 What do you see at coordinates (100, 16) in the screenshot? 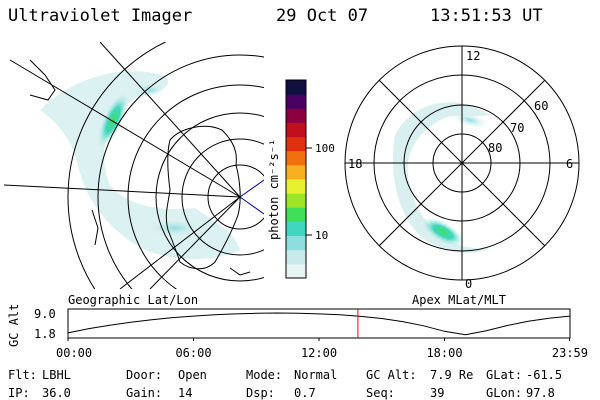
I see `instrument-title: Ultraviolet Imager` at bounding box center [100, 16].